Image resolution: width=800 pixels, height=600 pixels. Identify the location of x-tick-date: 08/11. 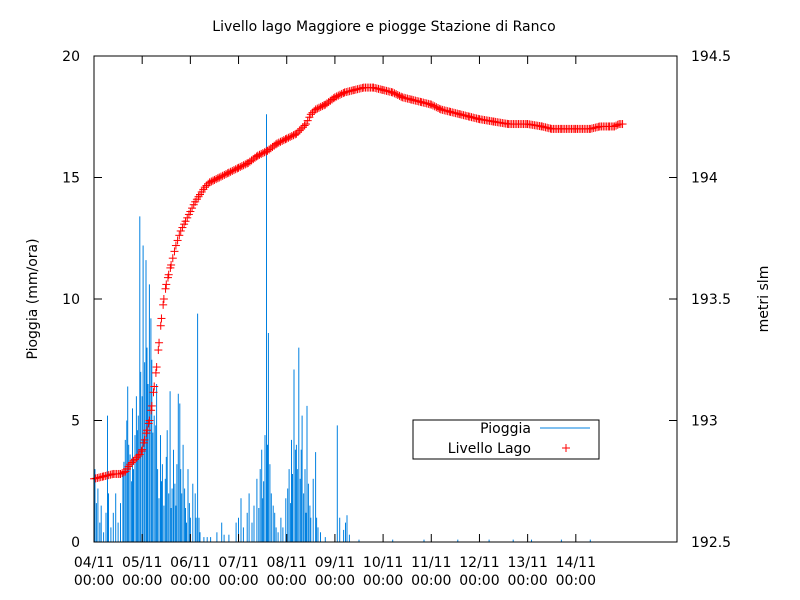
(287, 563).